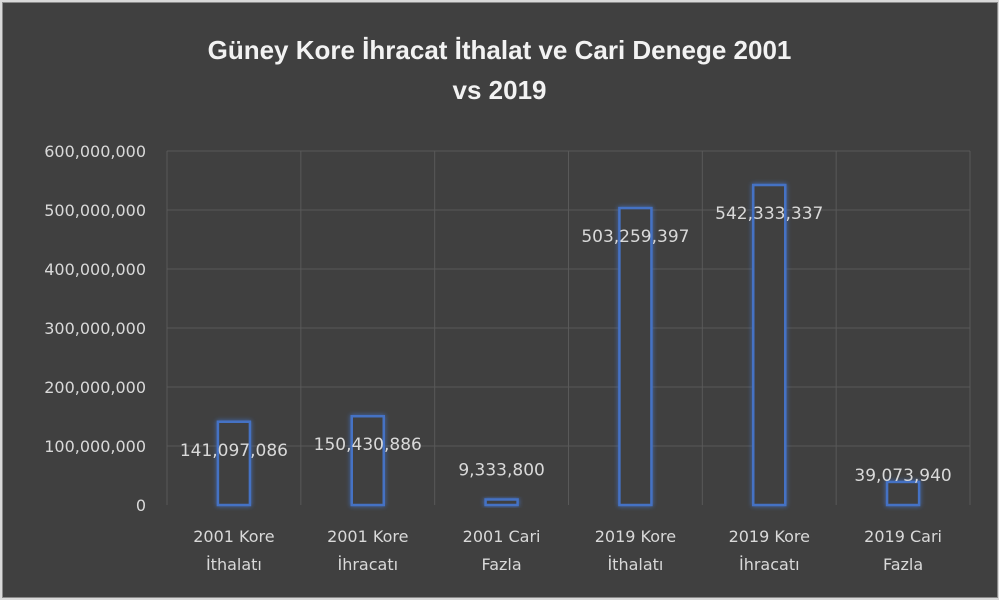 The image size is (999, 600). I want to click on y-tick-label: 400,000,000, so click(95, 269).